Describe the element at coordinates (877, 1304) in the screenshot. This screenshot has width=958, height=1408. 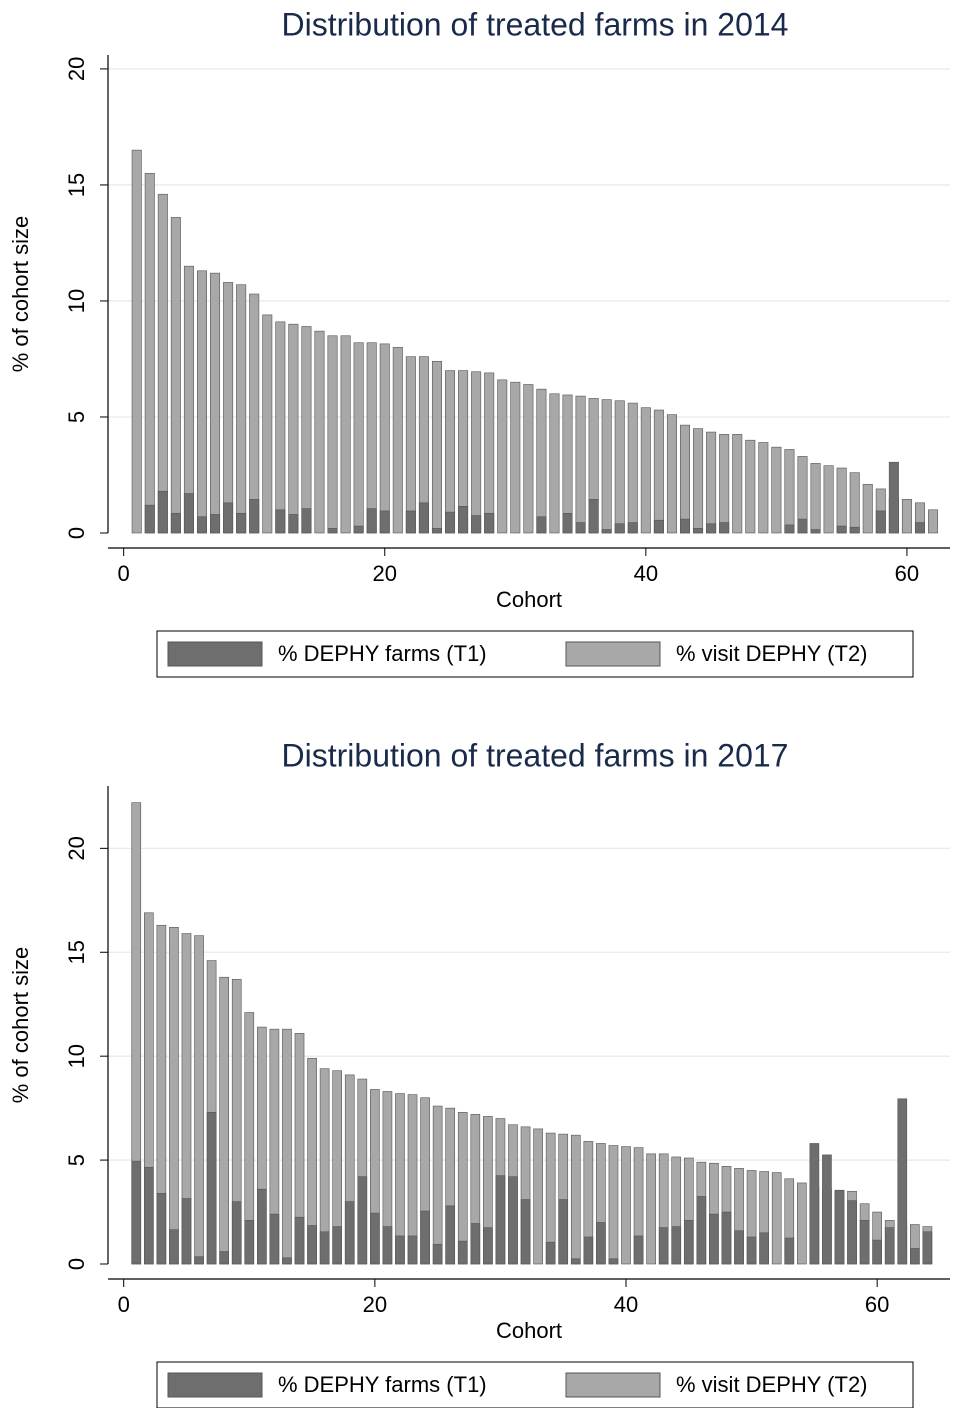
I see `x-tick-label: 60` at that location.